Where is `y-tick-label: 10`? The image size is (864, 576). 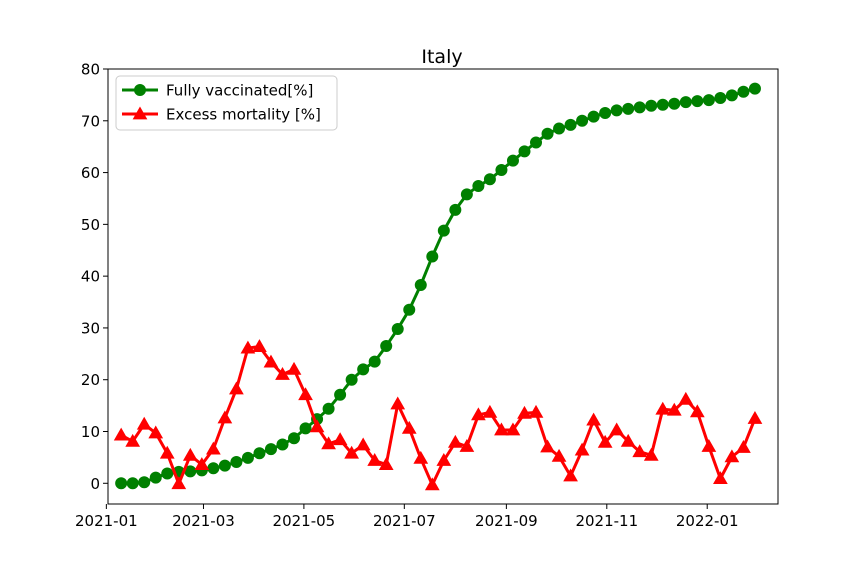 y-tick-label: 10 is located at coordinates (90, 432).